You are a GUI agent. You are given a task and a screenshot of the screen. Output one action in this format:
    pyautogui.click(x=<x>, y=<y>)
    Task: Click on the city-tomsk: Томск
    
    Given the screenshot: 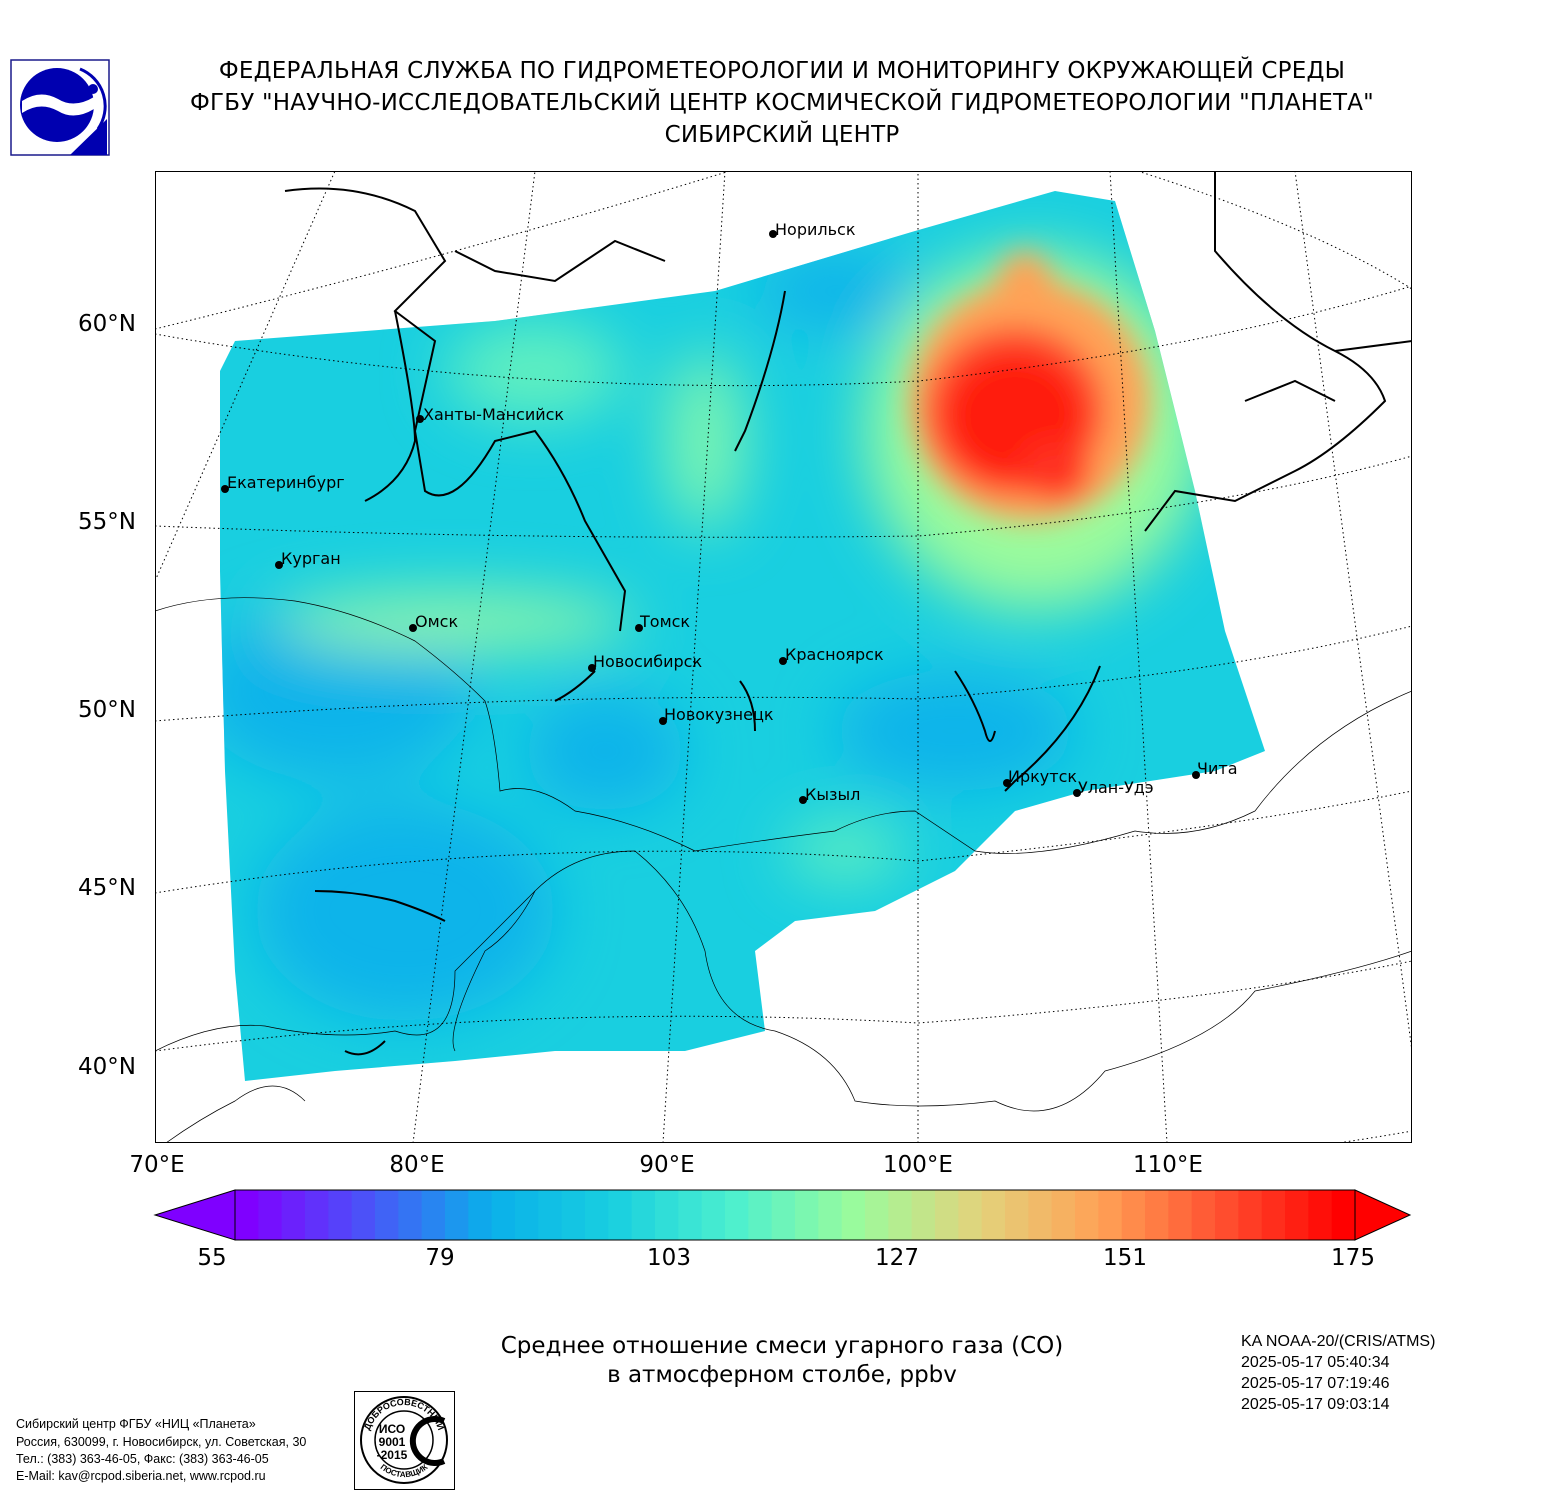 What is the action you would take?
    pyautogui.click(x=662, y=622)
    